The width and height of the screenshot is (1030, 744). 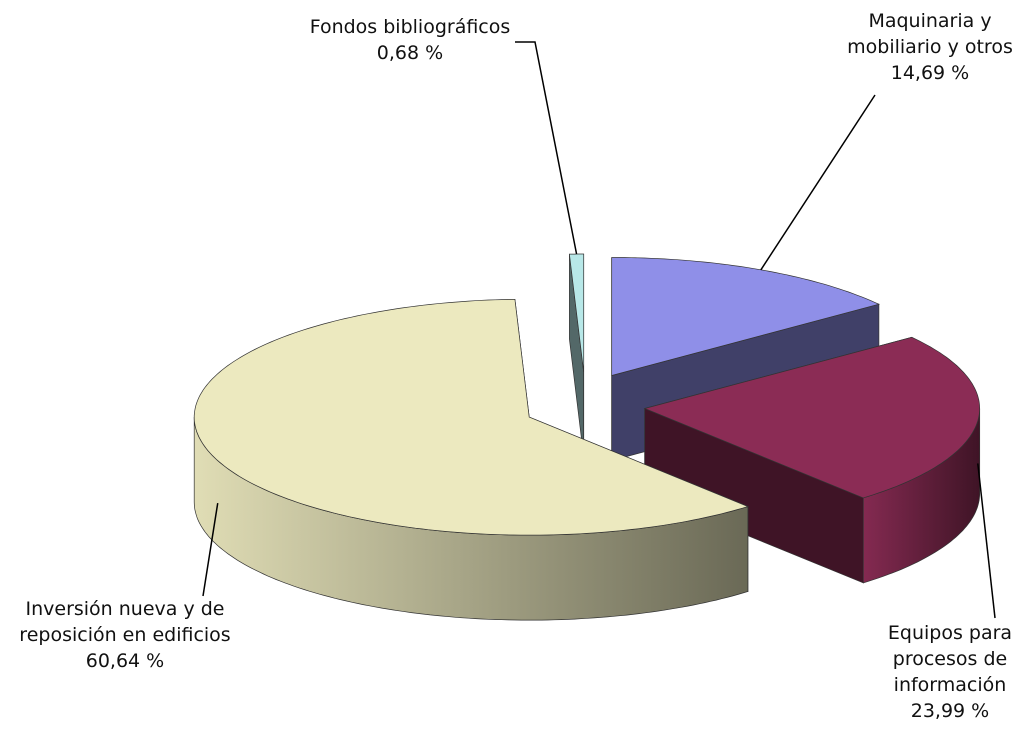 I want to click on category-label: Equipos para procesos de información, so click(x=950, y=659).